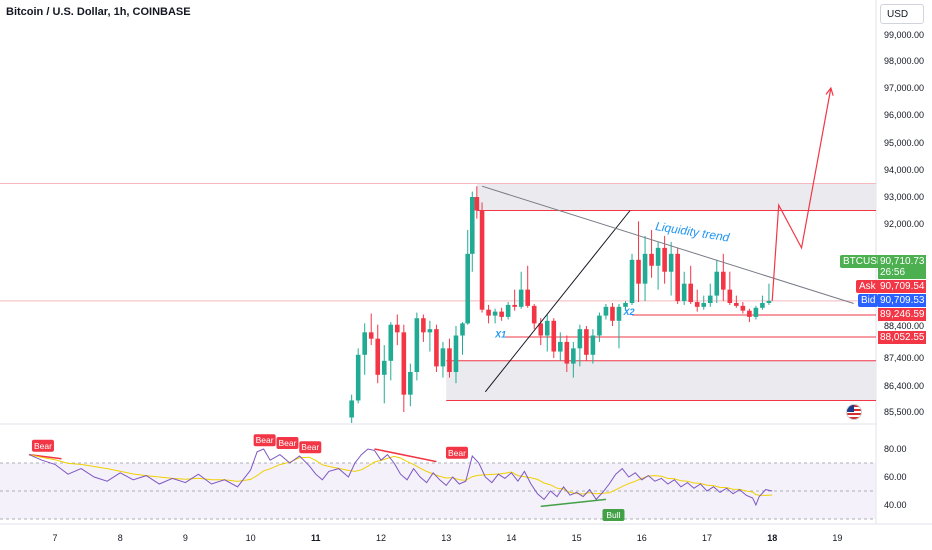 The width and height of the screenshot is (932, 550). I want to click on signal-label-bear-5: Bear, so click(456, 452).